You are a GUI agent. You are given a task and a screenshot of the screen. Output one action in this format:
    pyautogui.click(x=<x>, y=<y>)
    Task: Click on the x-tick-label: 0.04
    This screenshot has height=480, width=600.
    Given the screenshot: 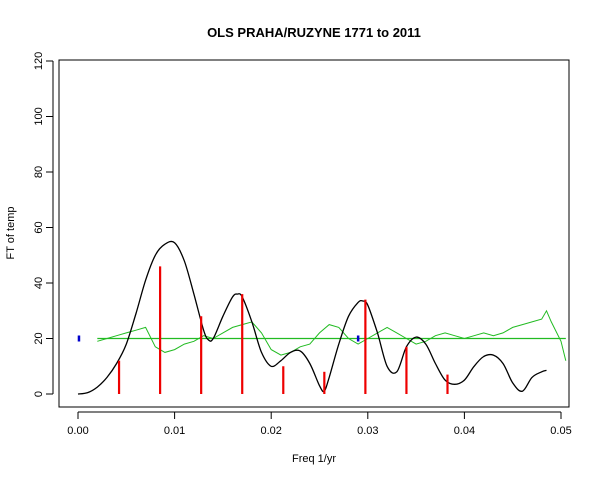 What is the action you would take?
    pyautogui.click(x=464, y=431)
    